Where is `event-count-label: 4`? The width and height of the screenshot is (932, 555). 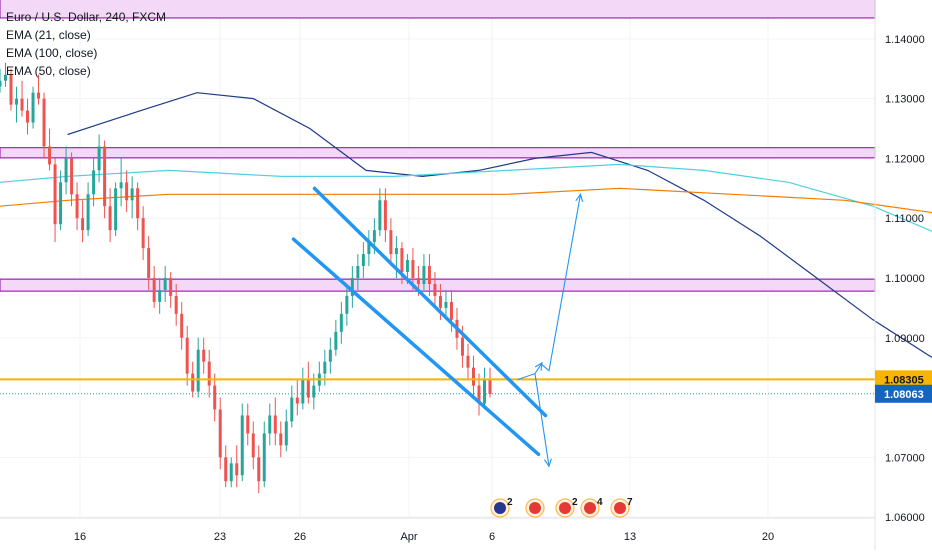
event-count-label: 4 is located at coordinates (600, 502).